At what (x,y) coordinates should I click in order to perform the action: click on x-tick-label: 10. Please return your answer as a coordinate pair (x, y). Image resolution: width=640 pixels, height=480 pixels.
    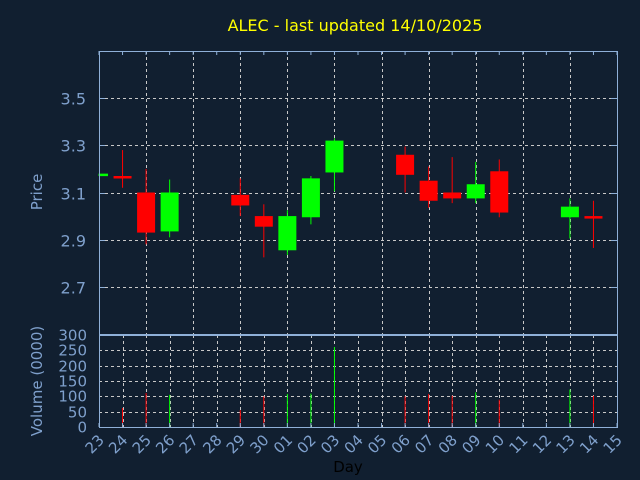
    Looking at the image, I should click on (495, 444).